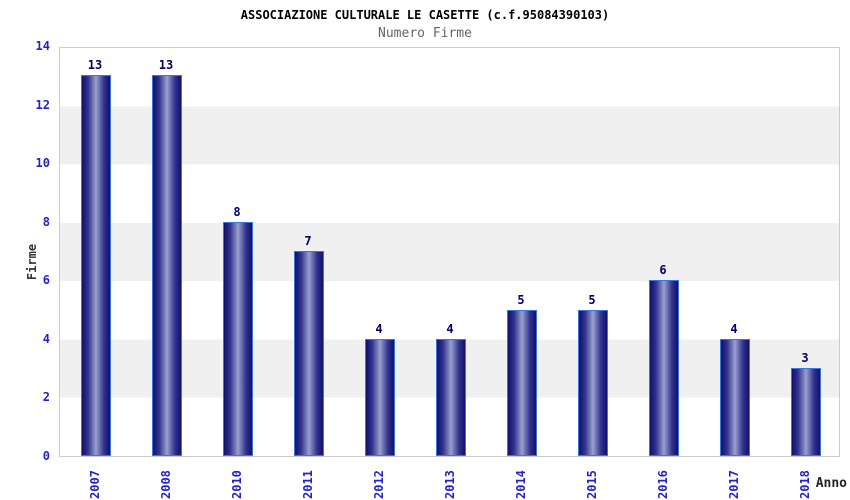 The width and height of the screenshot is (850, 500). Describe the element at coordinates (46, 339) in the screenshot. I see `y-tick-label: 4` at that location.